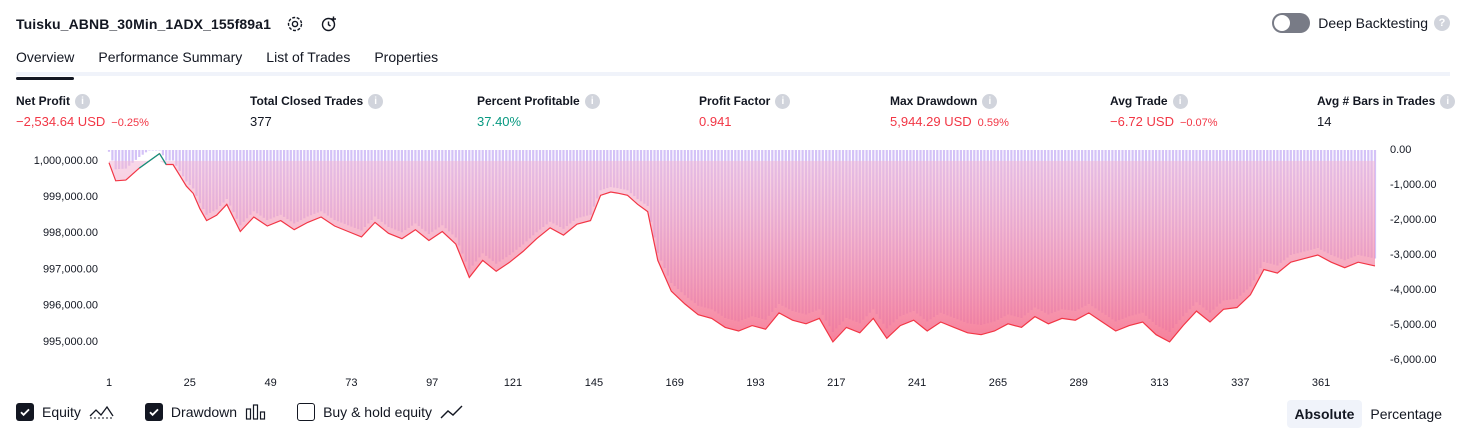 This screenshot has width=1466, height=438. What do you see at coordinates (317, 111) in the screenshot?
I see `metric-total-closed-trades: Total Closed Trades i 377` at bounding box center [317, 111].